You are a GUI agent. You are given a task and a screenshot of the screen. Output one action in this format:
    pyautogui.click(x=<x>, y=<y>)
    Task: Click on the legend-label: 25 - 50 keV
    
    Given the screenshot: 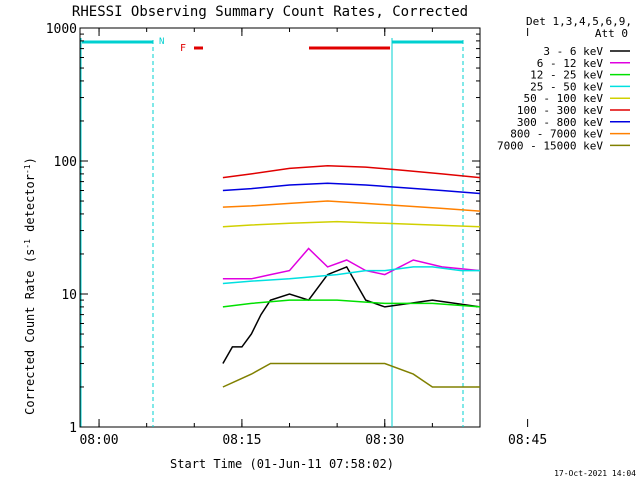 What is the action you would take?
    pyautogui.click(x=566, y=86)
    